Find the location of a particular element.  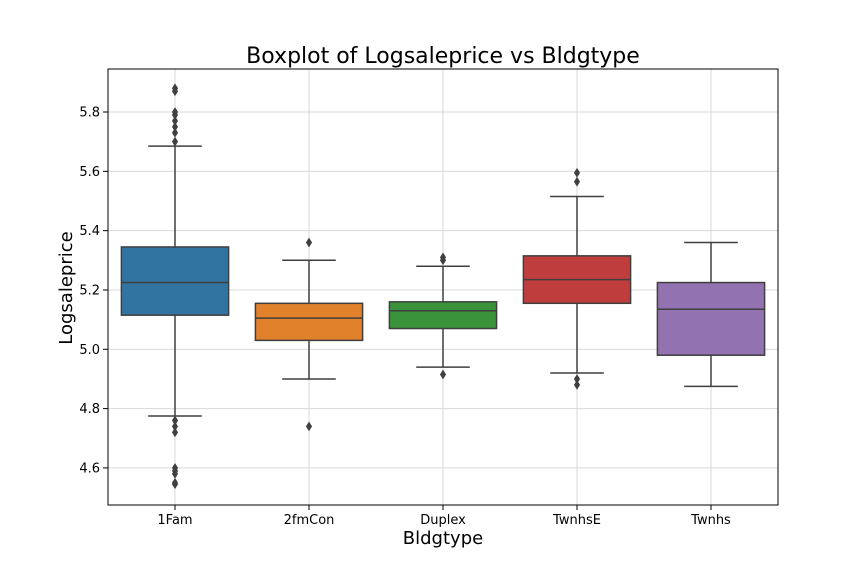

x-tick-label: 1Fam is located at coordinates (174, 520).